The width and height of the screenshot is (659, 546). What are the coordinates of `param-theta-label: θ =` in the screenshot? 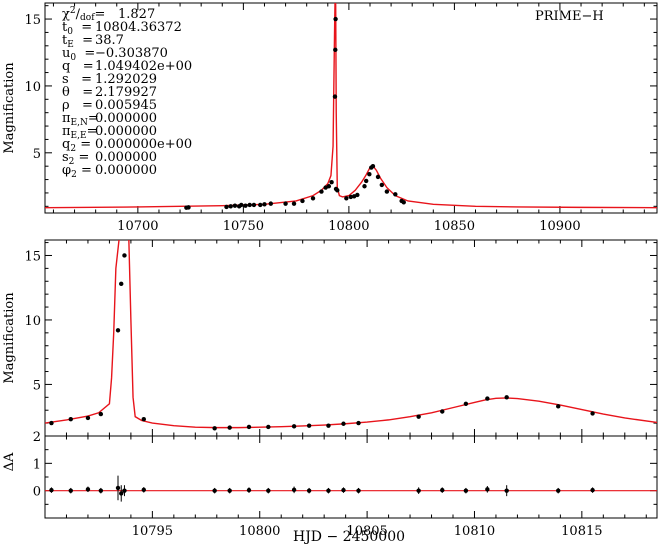 It's located at (77, 92).